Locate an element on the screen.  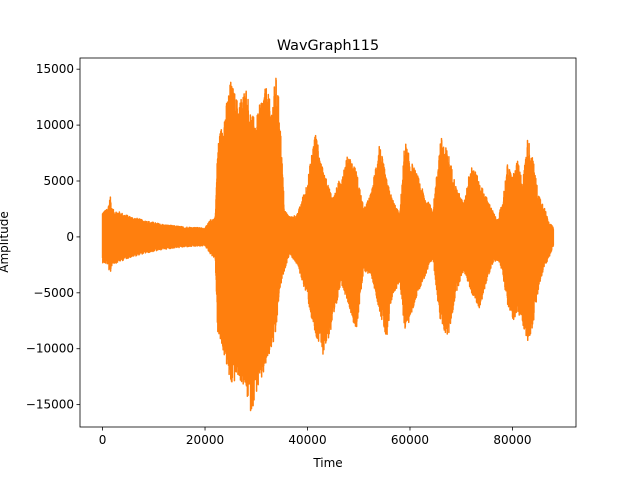
y-tick-label: 5000 is located at coordinates (58, 181).